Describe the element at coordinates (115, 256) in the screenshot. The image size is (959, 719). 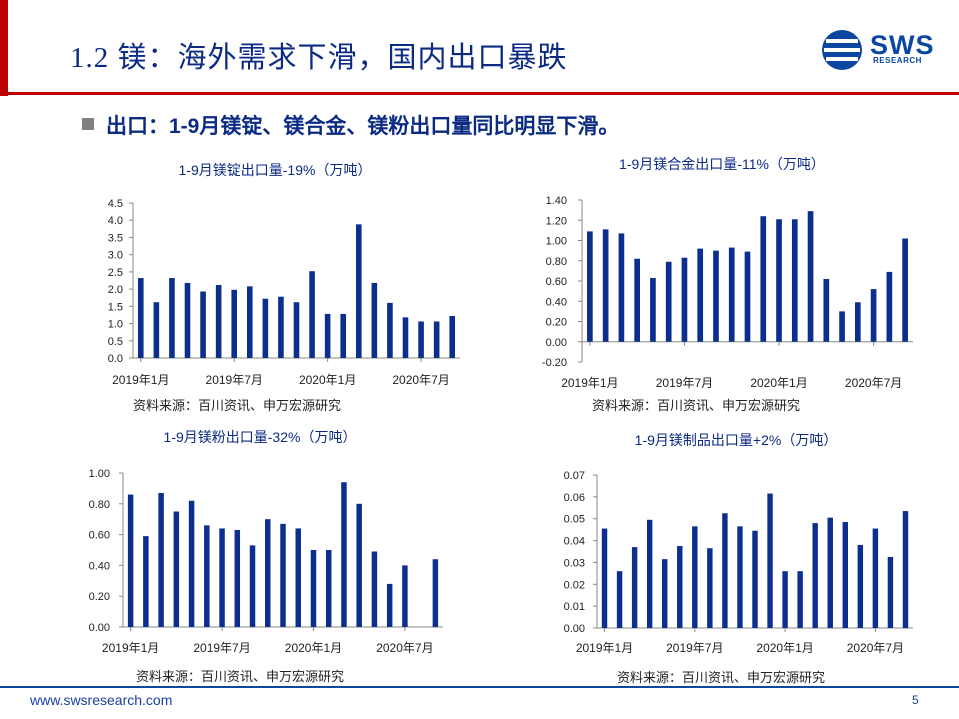
I see `y-tick-label: 3.0` at that location.